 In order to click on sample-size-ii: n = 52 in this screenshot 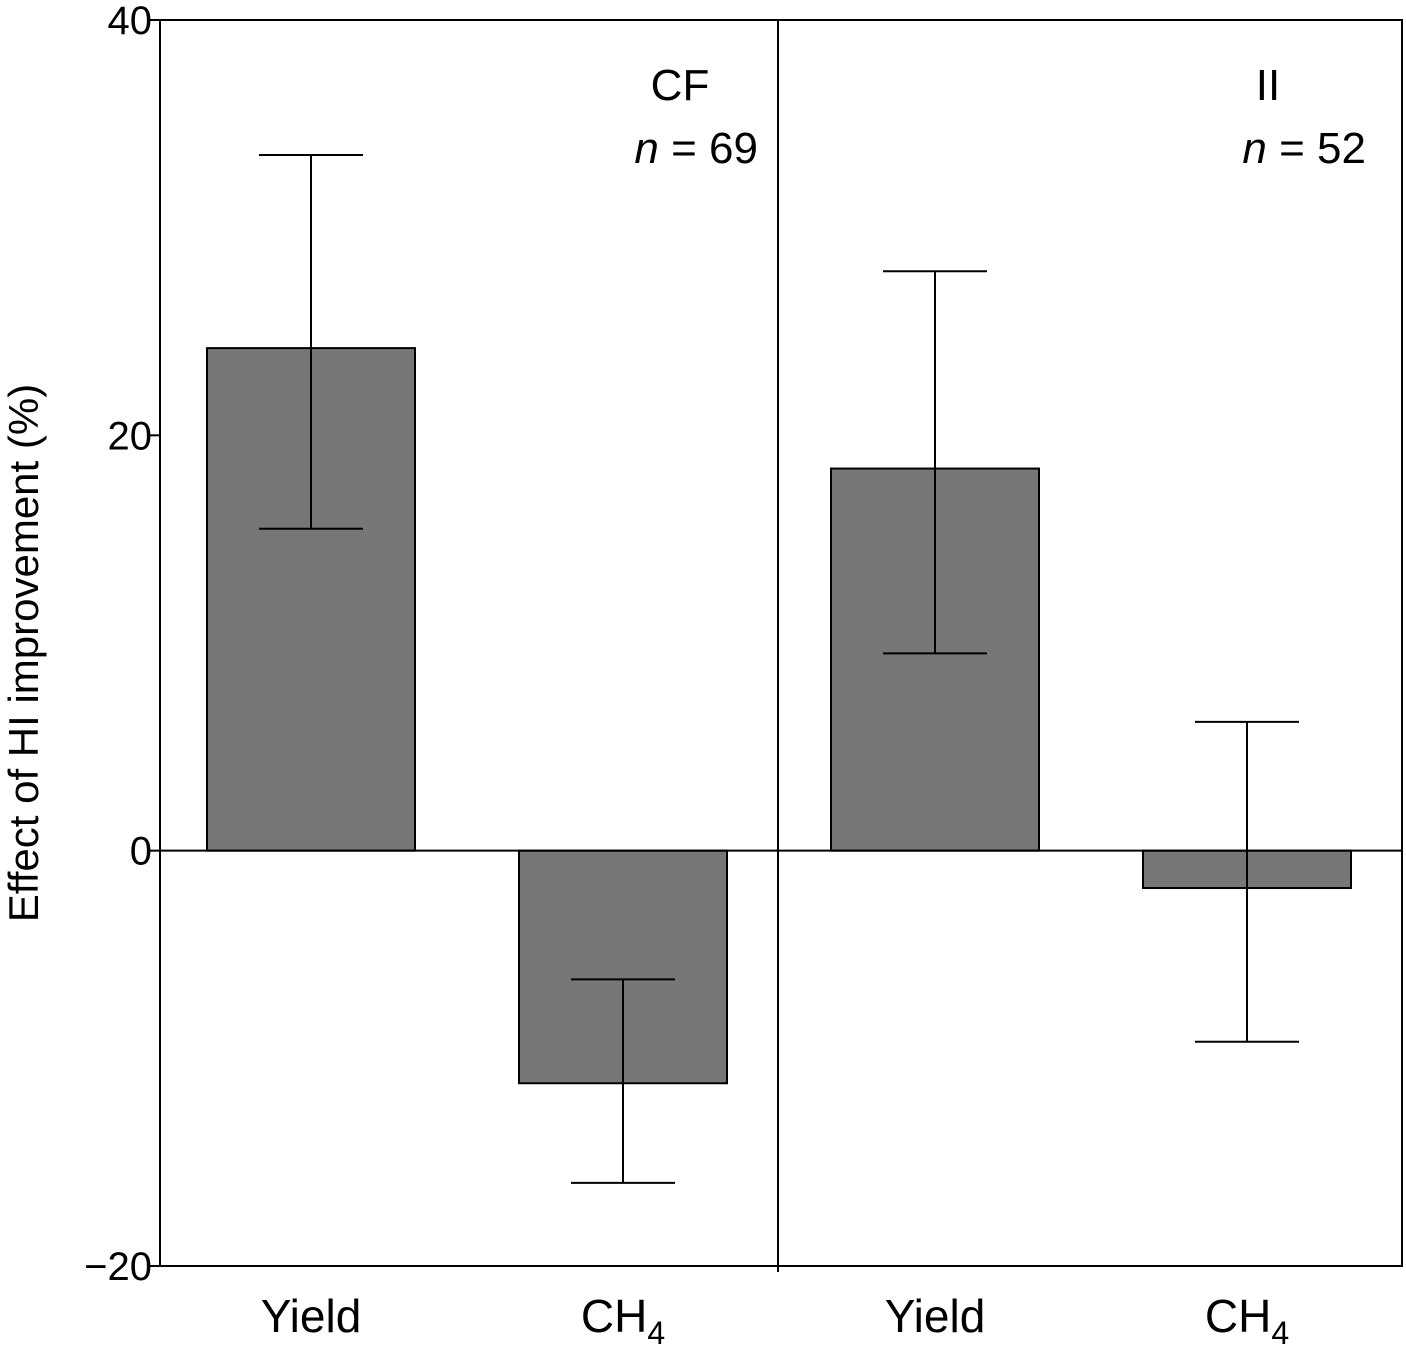, I will do `click(1304, 148)`.